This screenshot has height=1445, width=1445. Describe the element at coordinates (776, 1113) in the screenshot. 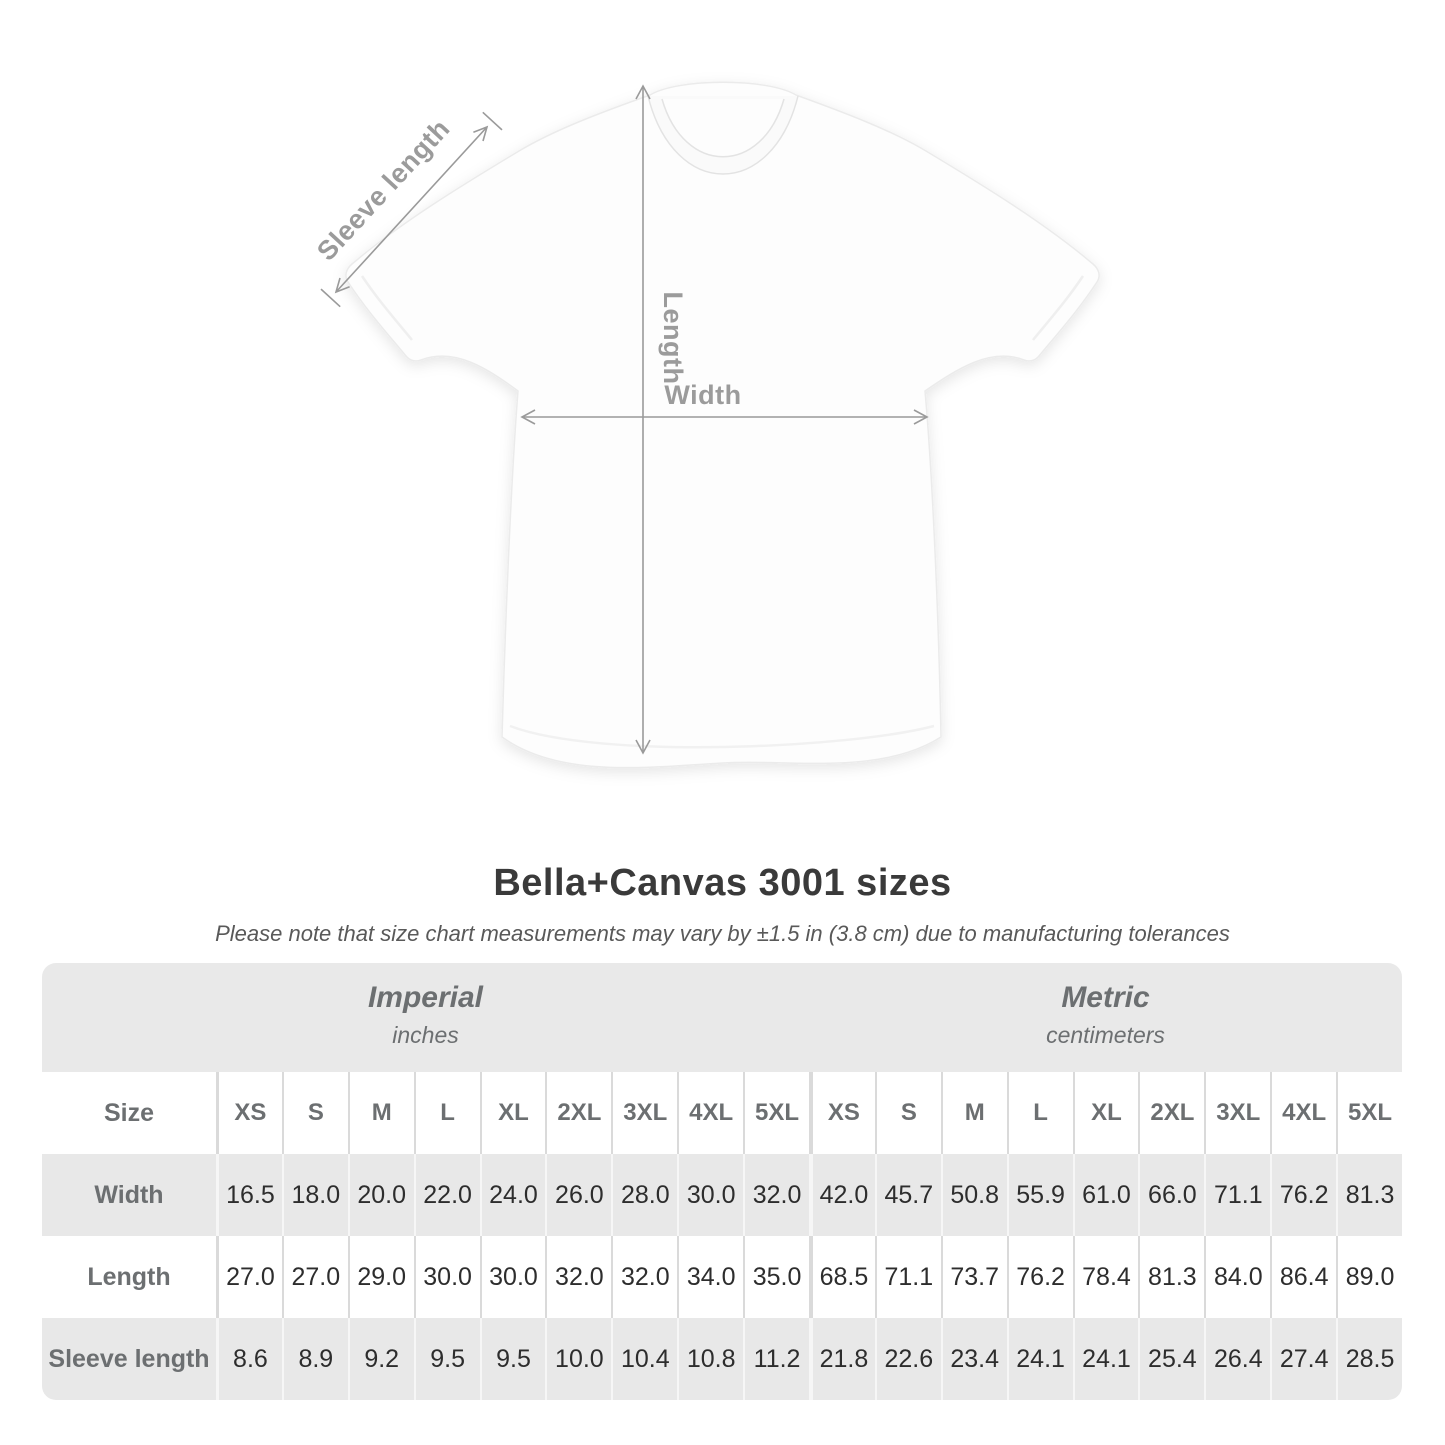

I see `size-header-imperial: 5XL` at that location.